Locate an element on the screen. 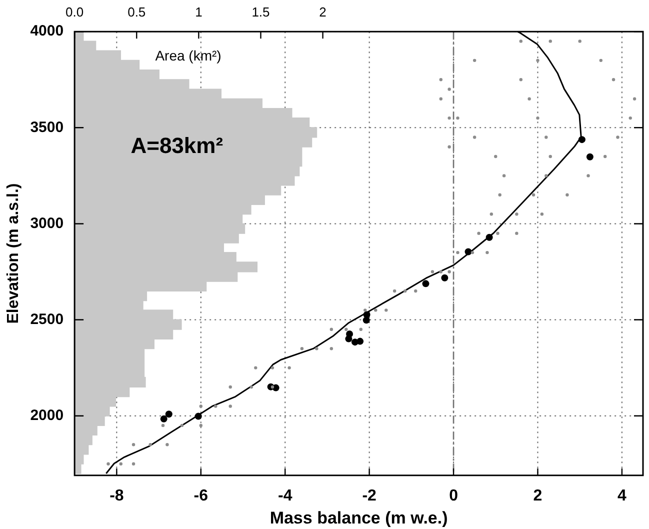 The width and height of the screenshot is (649, 529). x-tick-label: 2 is located at coordinates (537, 495).